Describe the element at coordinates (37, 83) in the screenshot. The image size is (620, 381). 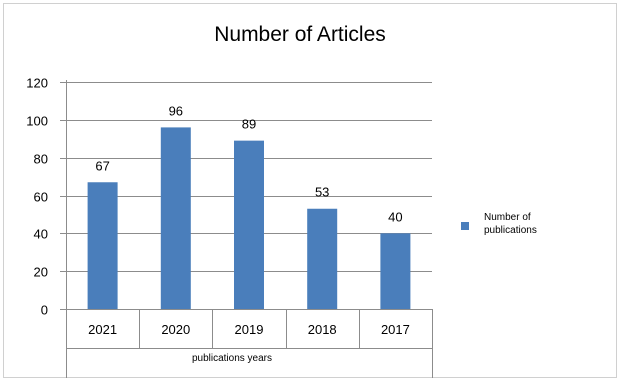
I see `y-tick-label-120: 120` at that location.